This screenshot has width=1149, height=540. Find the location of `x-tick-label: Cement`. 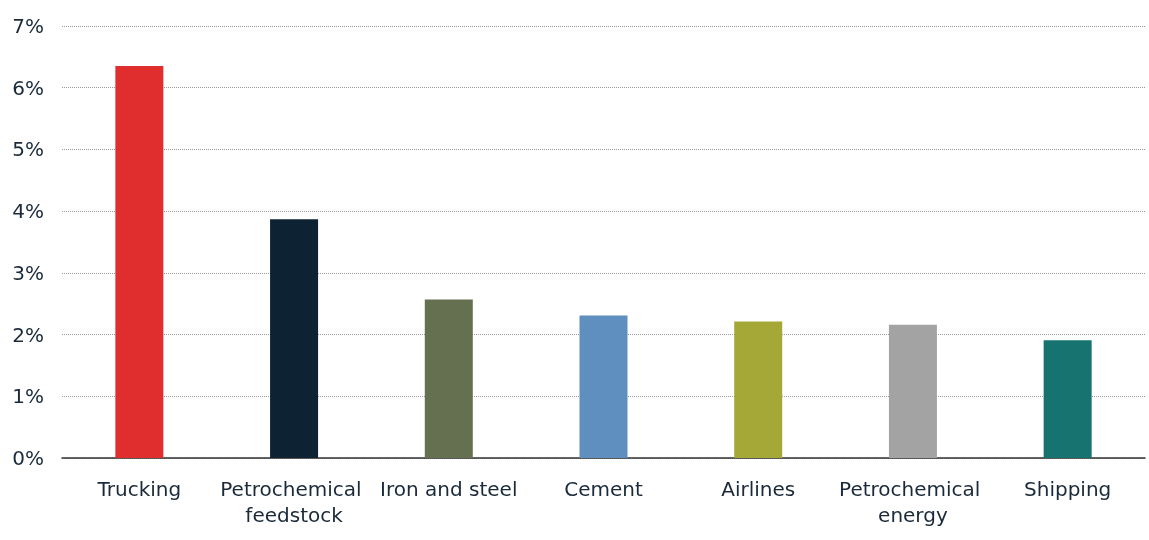

x-tick-label: Cement is located at coordinates (603, 489).